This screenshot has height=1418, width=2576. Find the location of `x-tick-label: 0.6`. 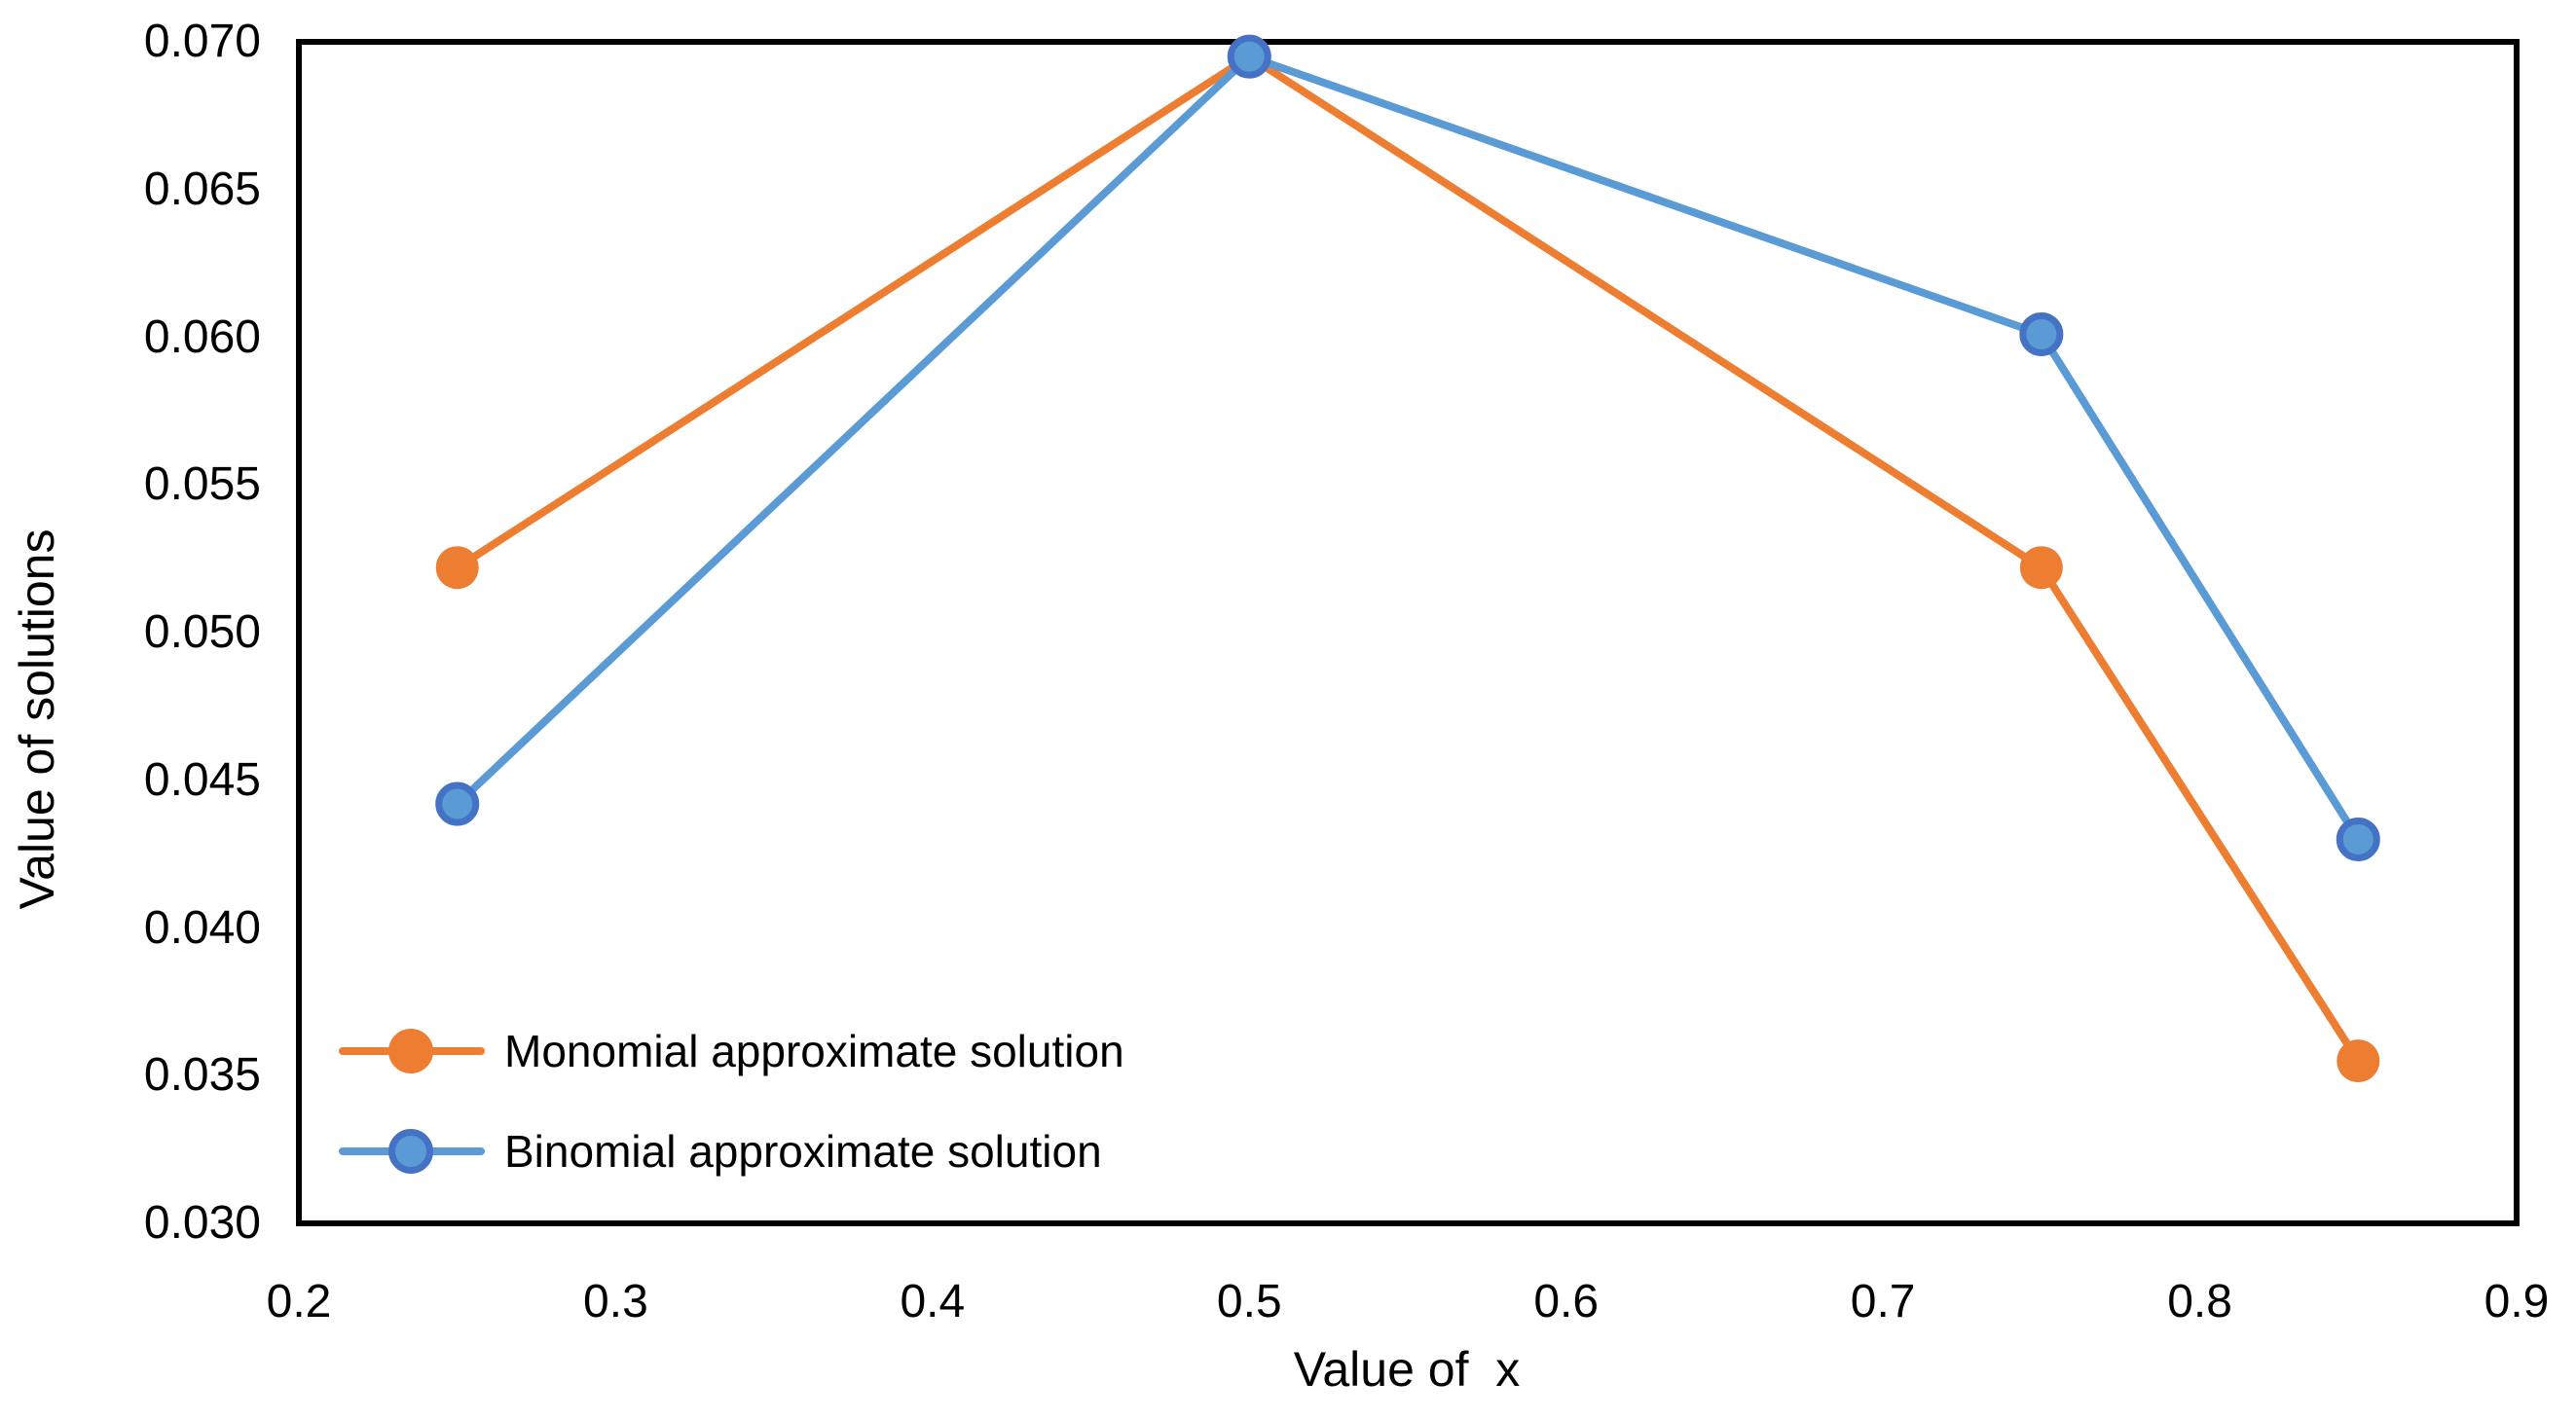

x-tick-label: 0.6 is located at coordinates (1566, 1302).